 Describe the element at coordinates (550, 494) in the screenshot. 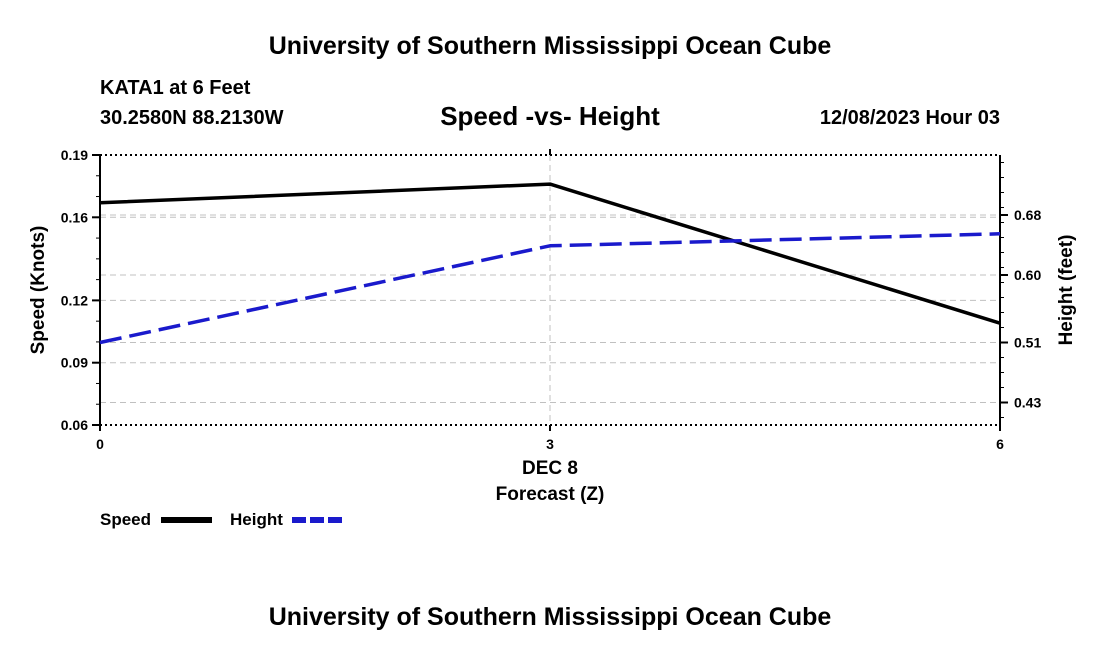

I see `x-axis-label: Forecast (Z)` at that location.